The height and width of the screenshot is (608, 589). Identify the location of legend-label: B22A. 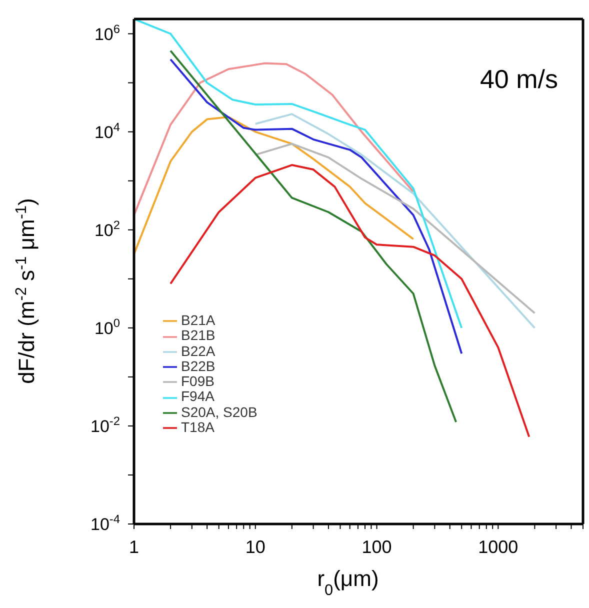
(198, 350).